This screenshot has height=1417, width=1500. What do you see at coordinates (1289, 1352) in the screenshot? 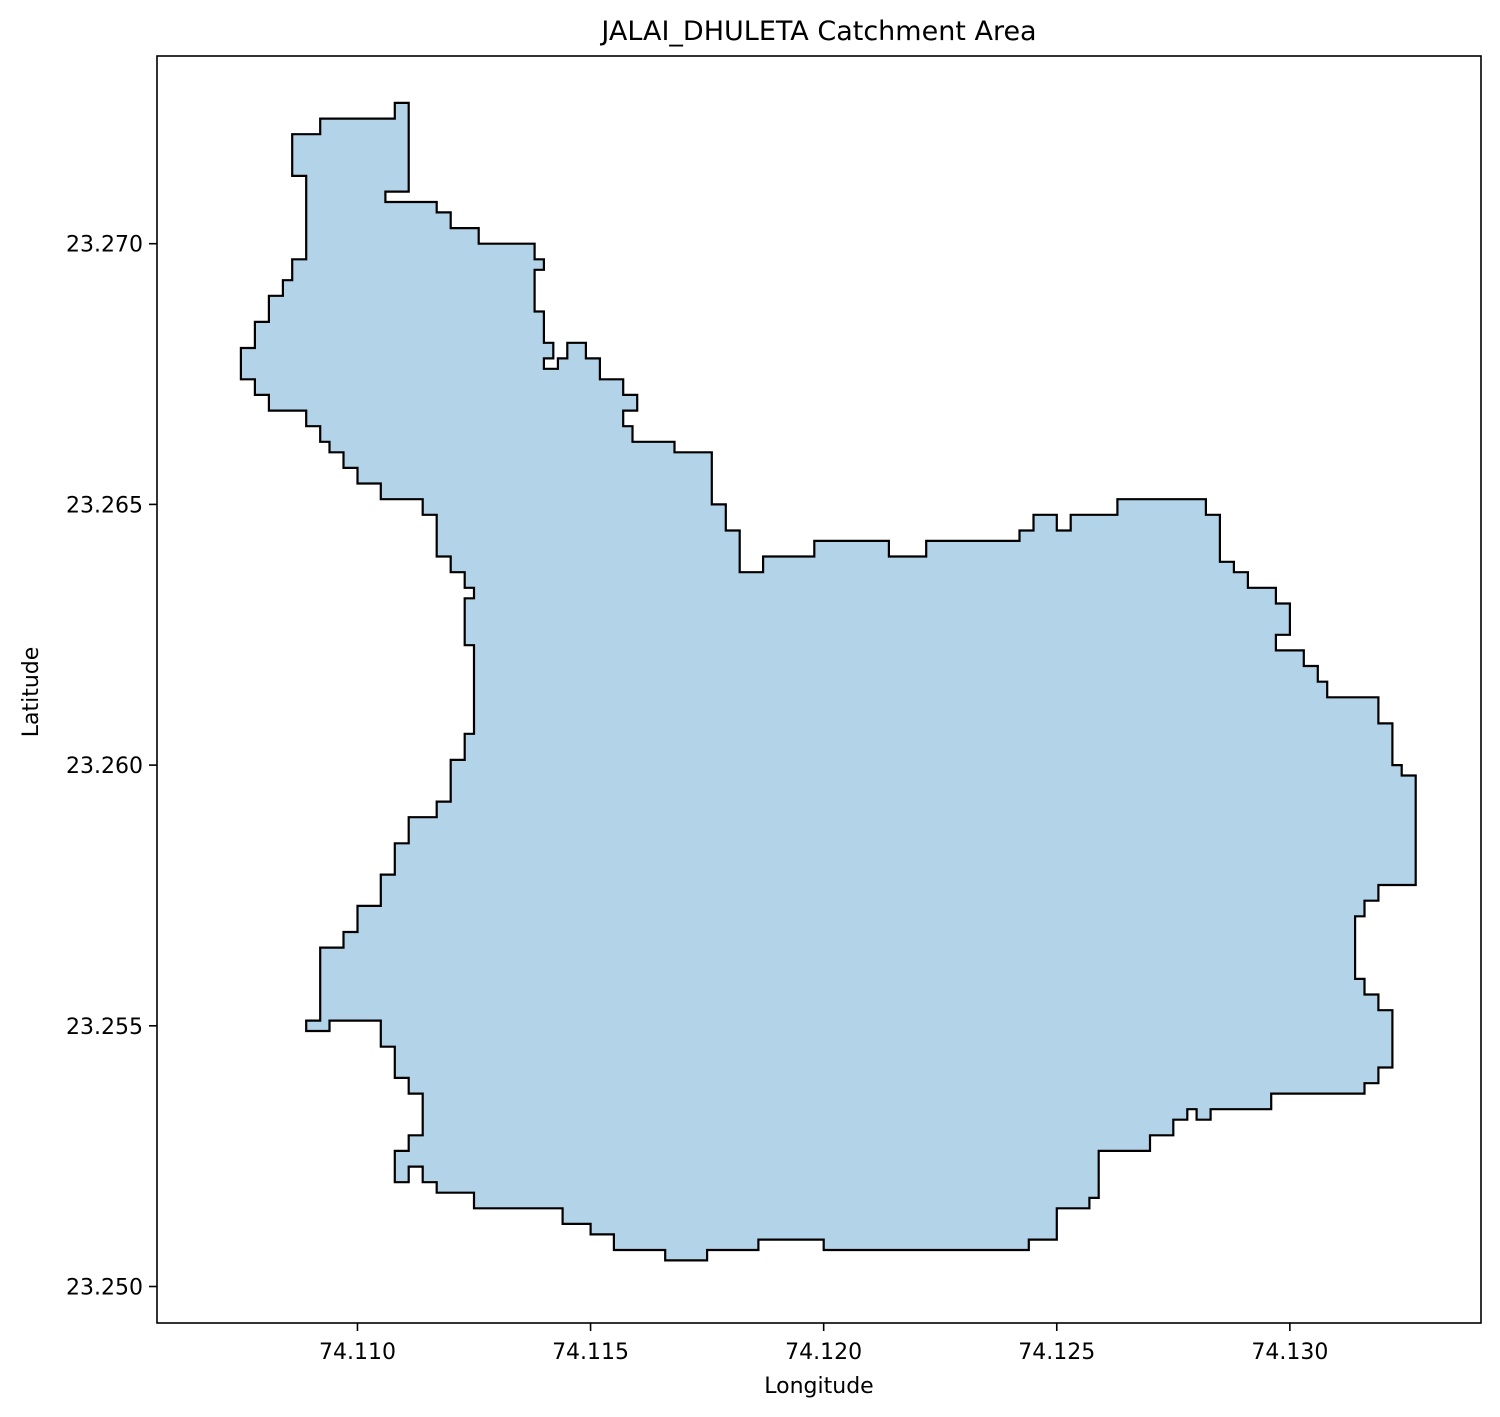
I see `x-tick-label: 74.130` at bounding box center [1289, 1352].